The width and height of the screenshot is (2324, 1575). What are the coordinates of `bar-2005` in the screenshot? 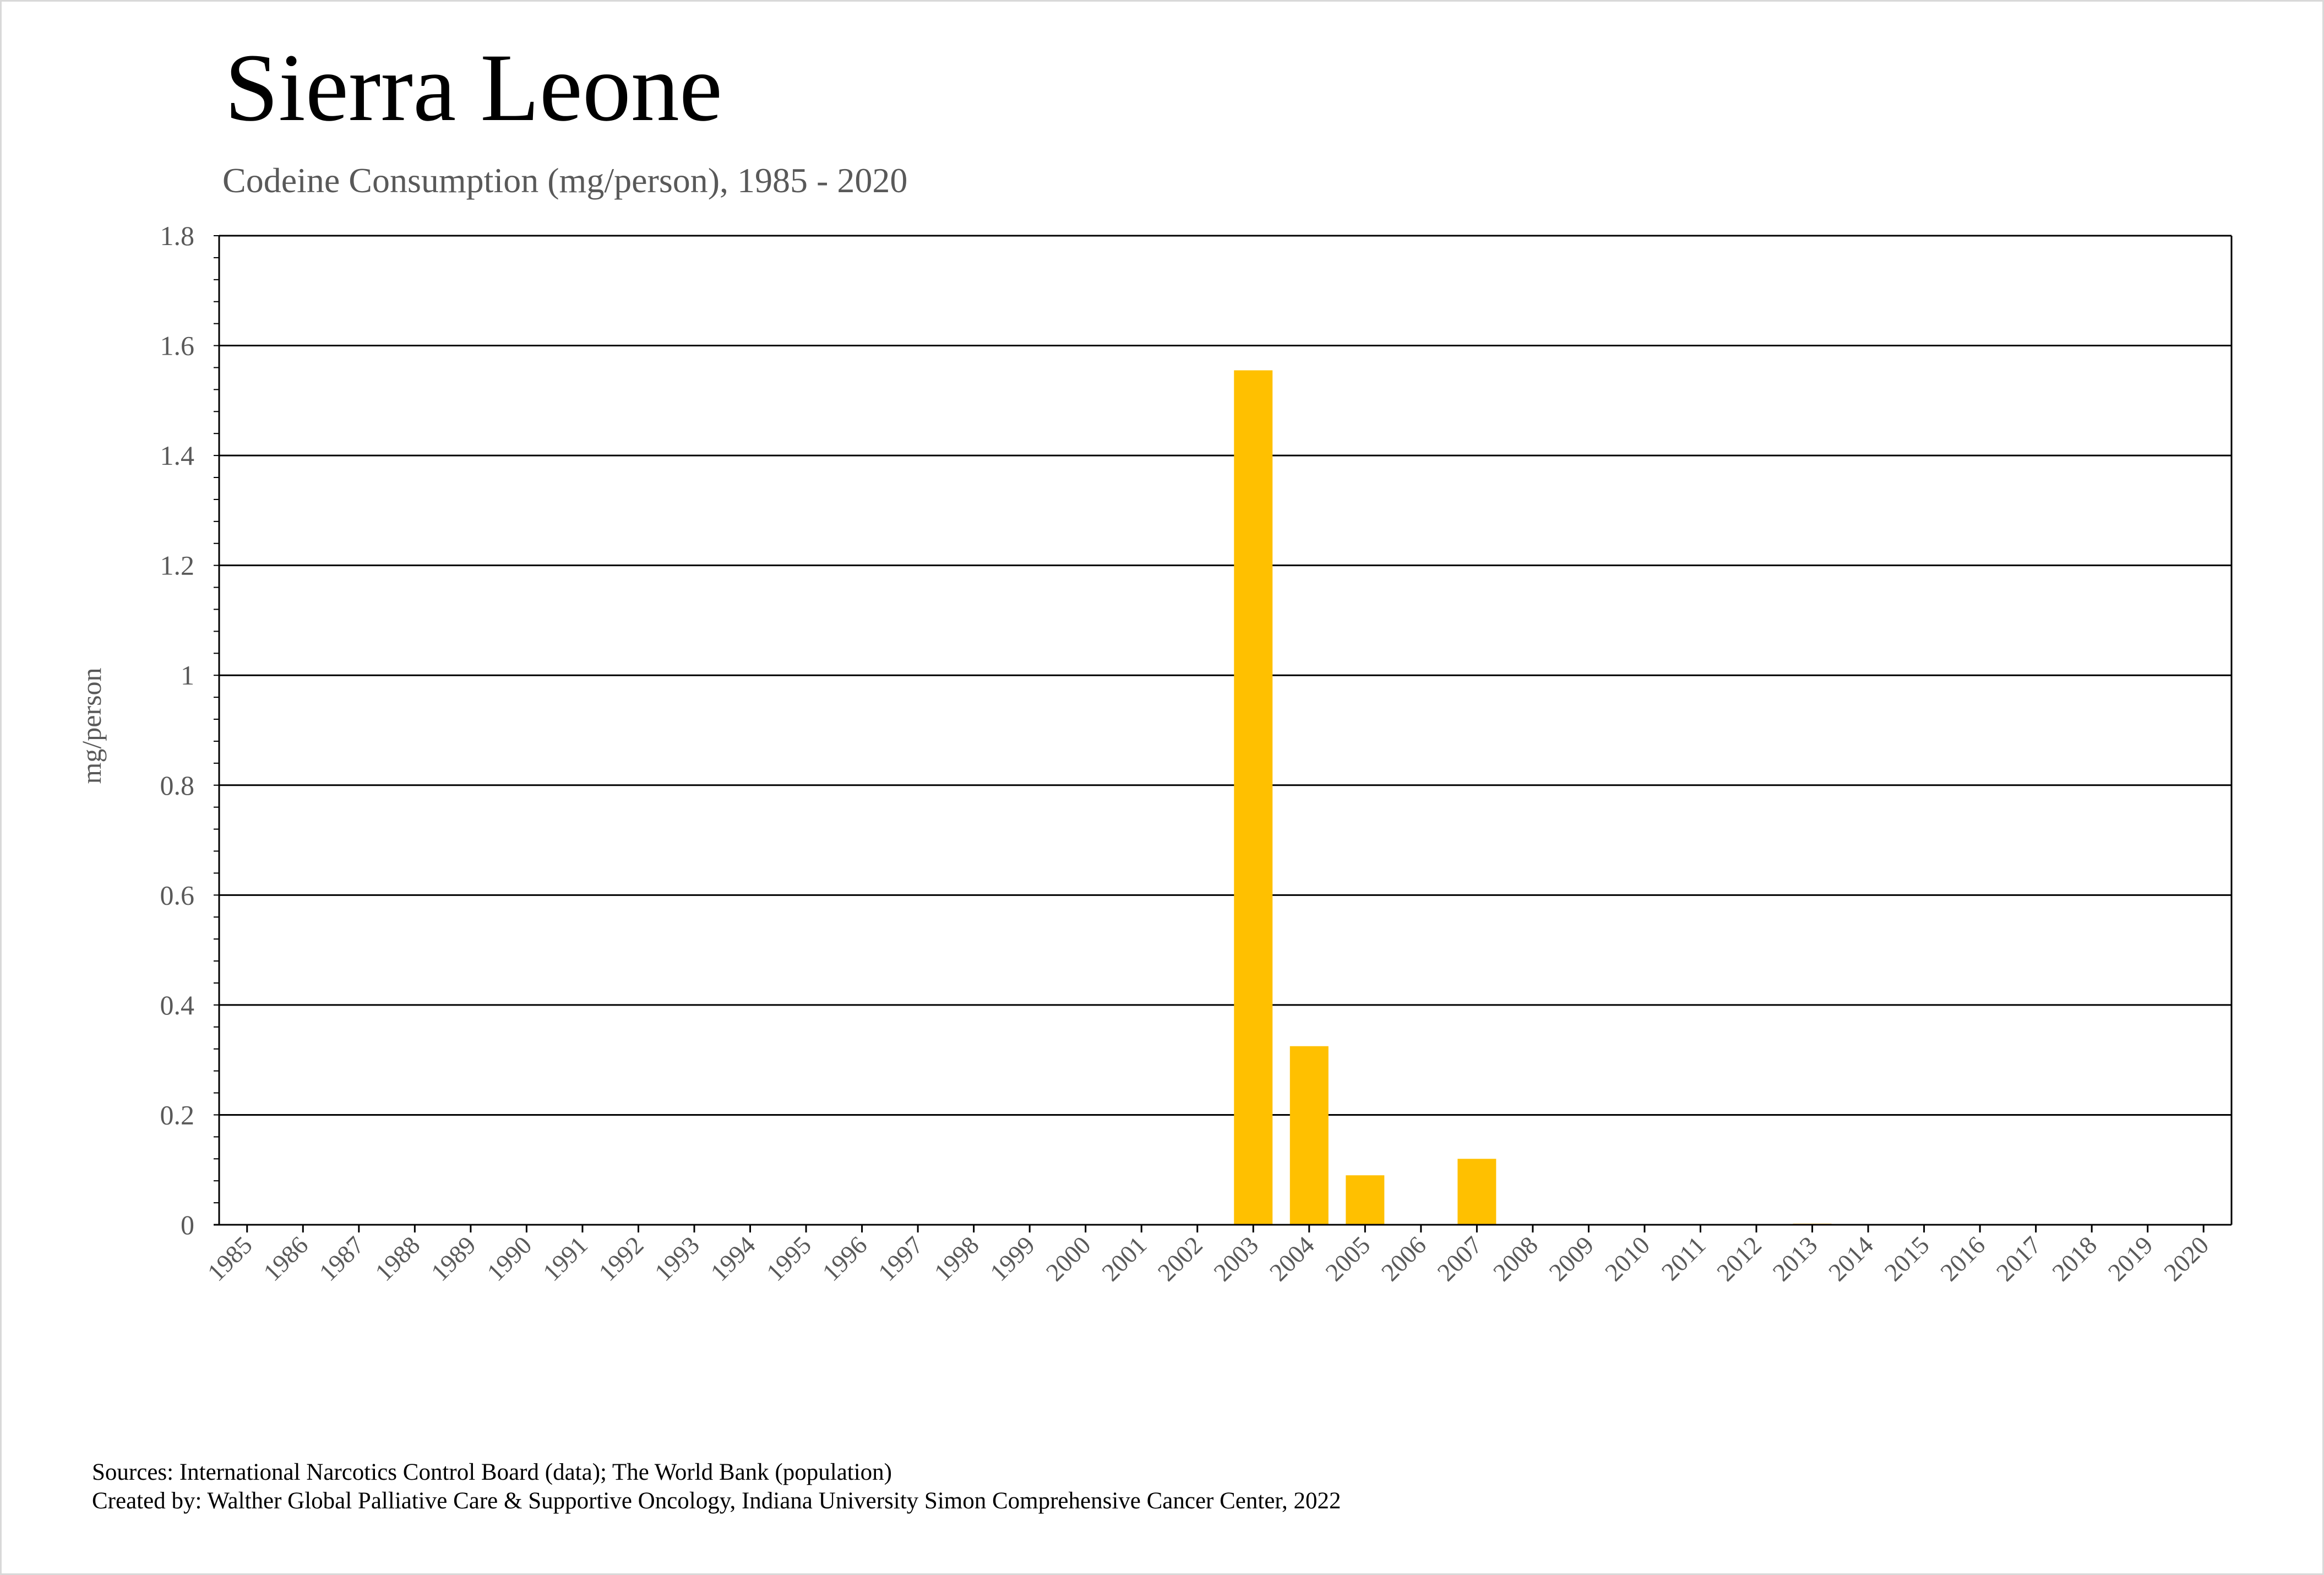 It's located at (1365, 1200).